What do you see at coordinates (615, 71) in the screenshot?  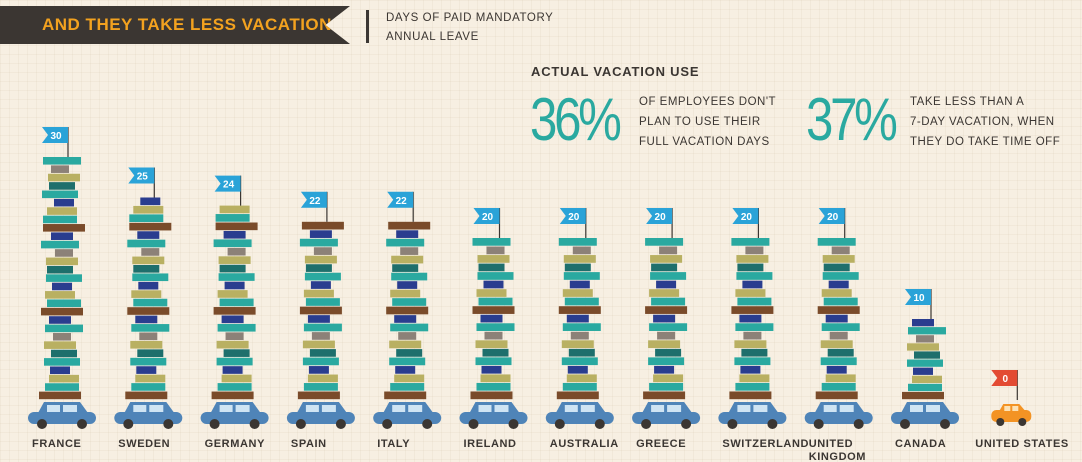 I see `actual-use-title: ACTUAL VACATION USE` at bounding box center [615, 71].